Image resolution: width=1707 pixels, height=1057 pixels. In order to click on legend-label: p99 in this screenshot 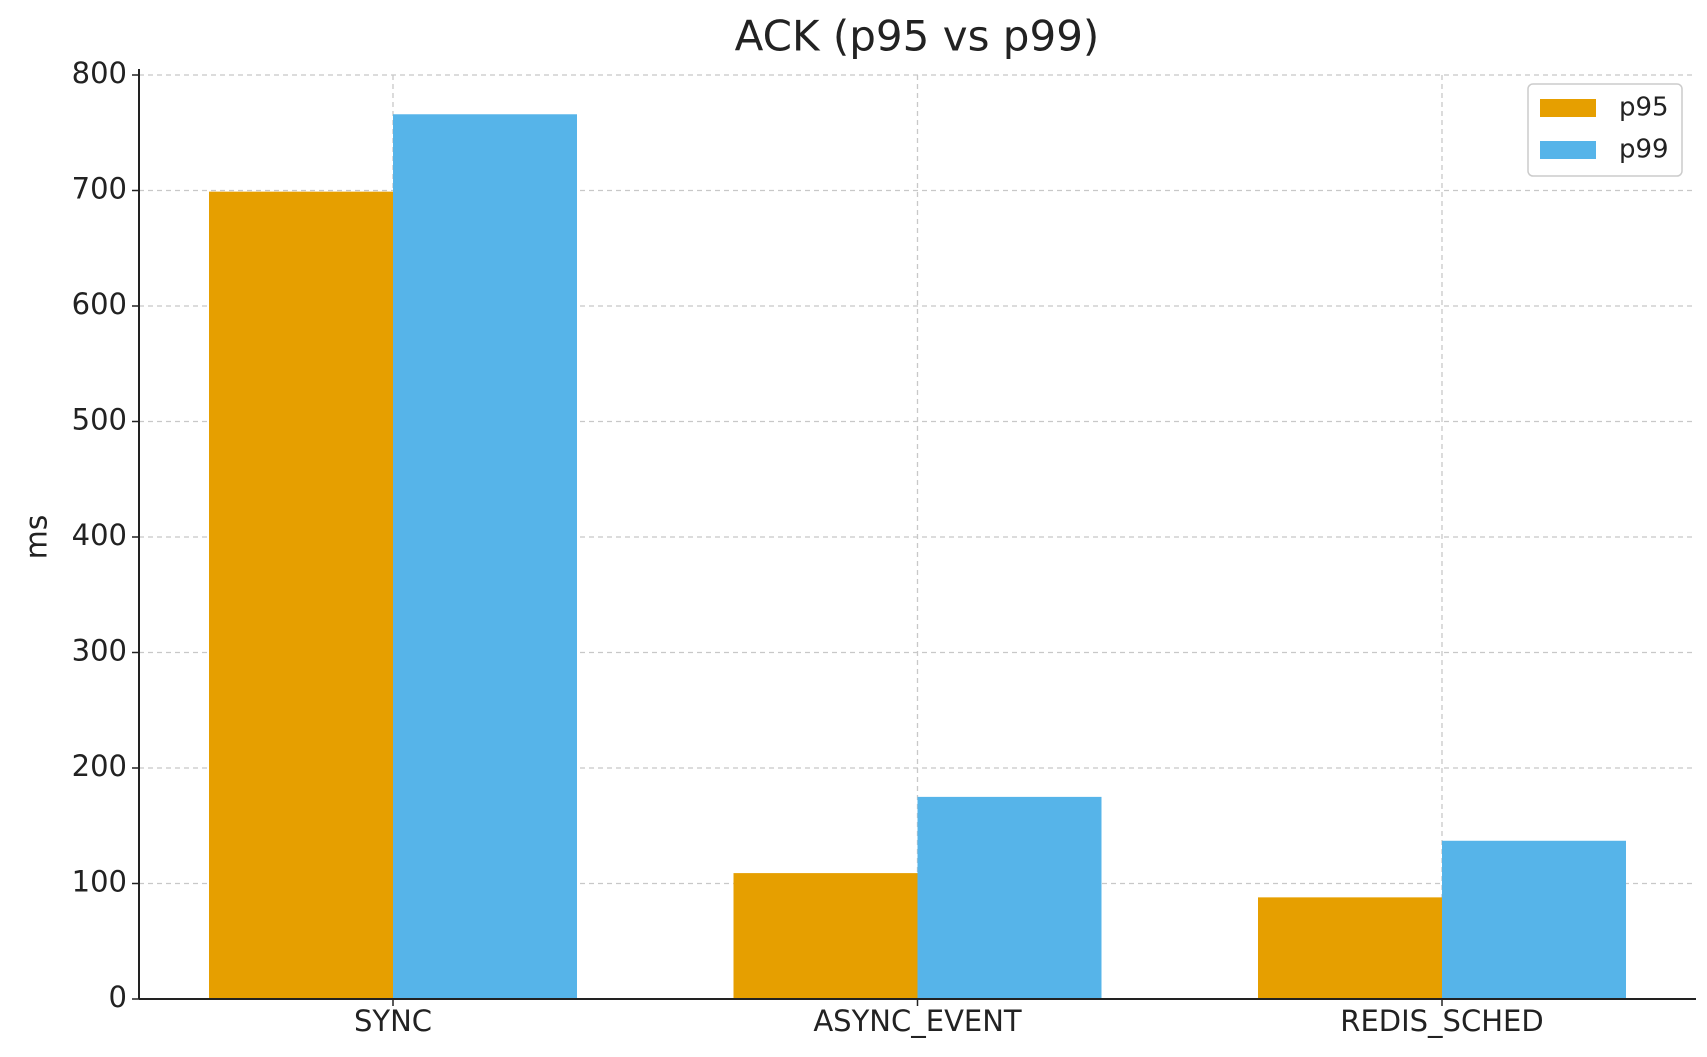, I will do `click(1644, 150)`.